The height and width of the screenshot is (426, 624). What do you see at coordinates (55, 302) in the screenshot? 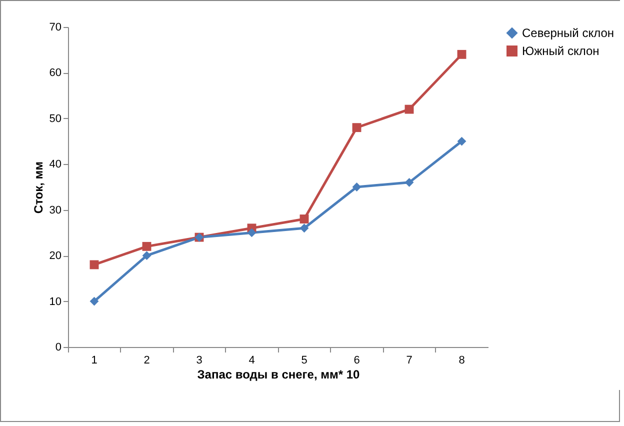
I see `y-tick-label: 10` at bounding box center [55, 302].